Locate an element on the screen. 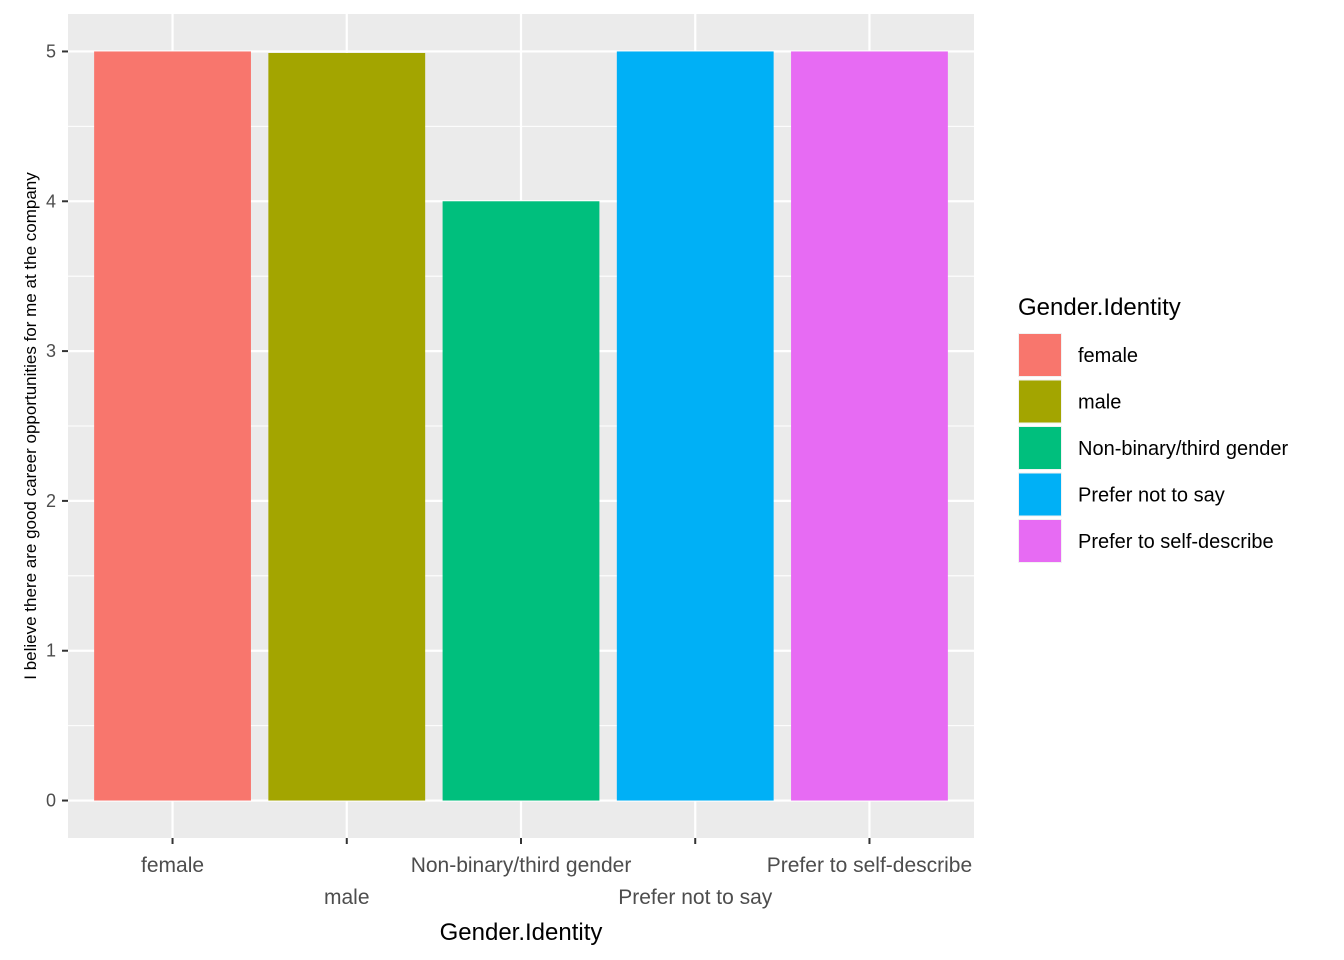 This screenshot has height=960, width=1344. legend-label: Prefer not to say is located at coordinates (1151, 496).